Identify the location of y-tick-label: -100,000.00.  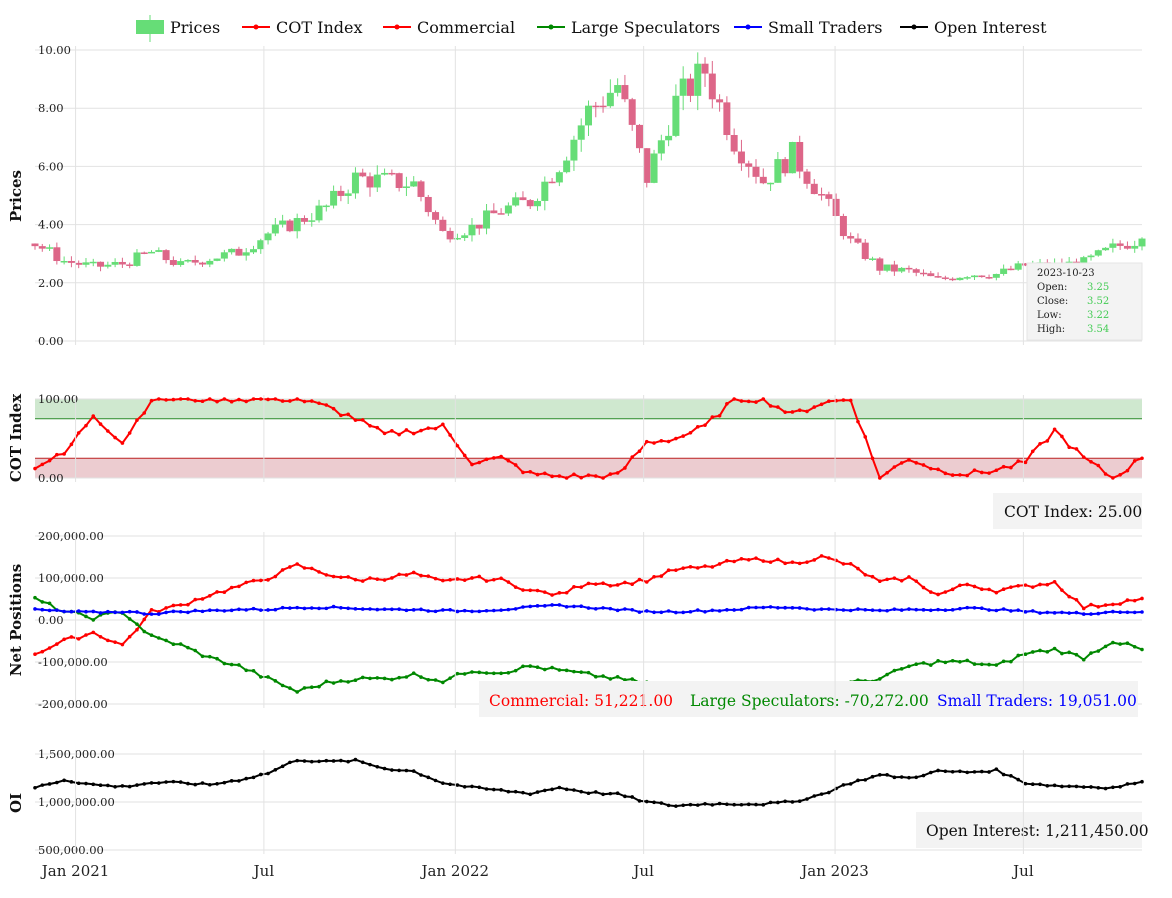
(73, 662).